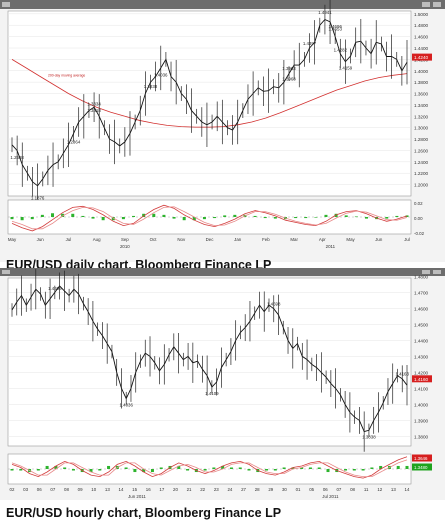 The width and height of the screenshot is (445, 526). What do you see at coordinates (421, 105) in the screenshot?
I see `y-tick-label: 1.3400` at bounding box center [421, 105].